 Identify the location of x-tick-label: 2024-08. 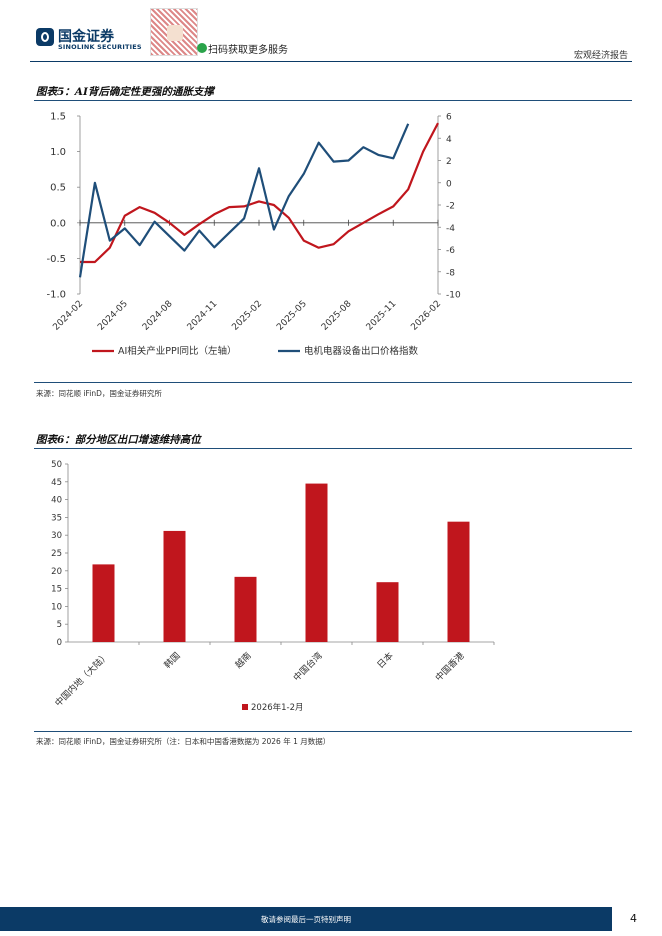
(158, 316).